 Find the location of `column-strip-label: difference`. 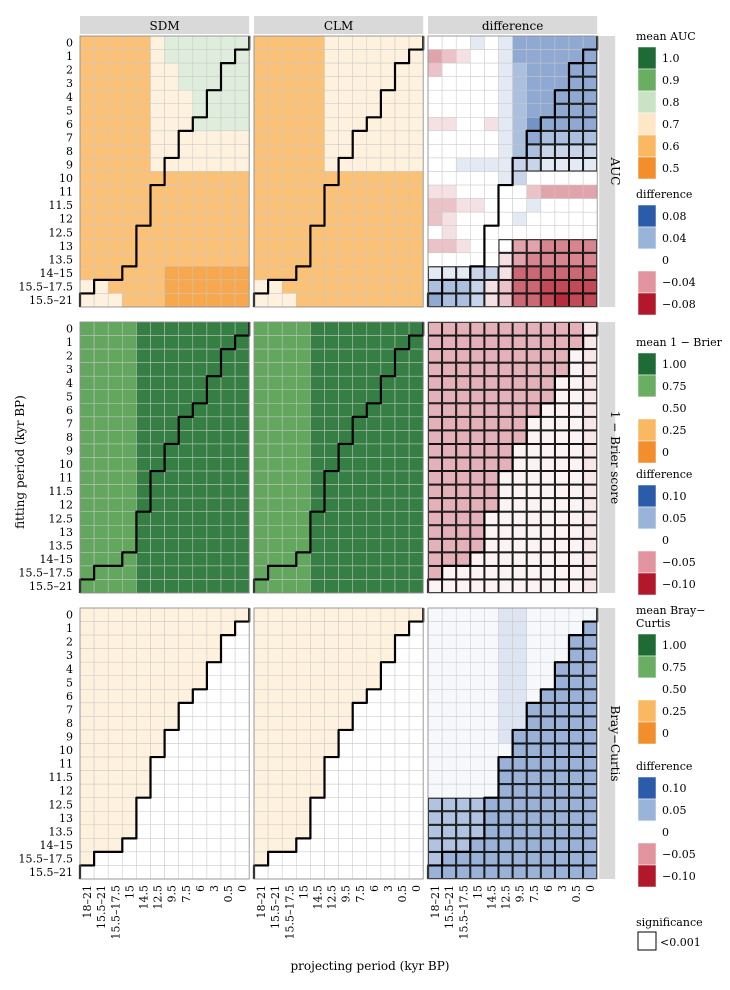

column-strip-label: difference is located at coordinates (513, 26).